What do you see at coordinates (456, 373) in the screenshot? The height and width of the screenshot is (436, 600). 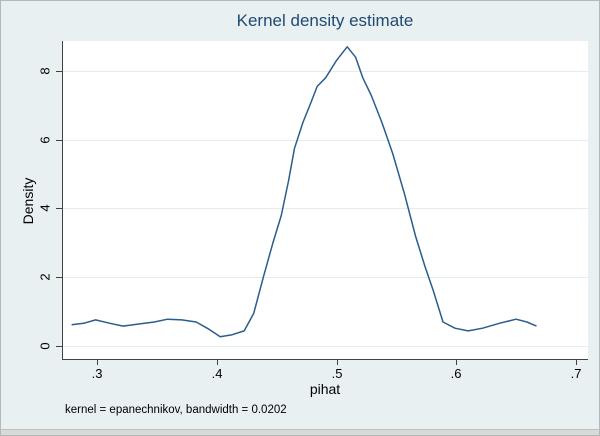 I see `x-tick-label: .6` at bounding box center [456, 373].